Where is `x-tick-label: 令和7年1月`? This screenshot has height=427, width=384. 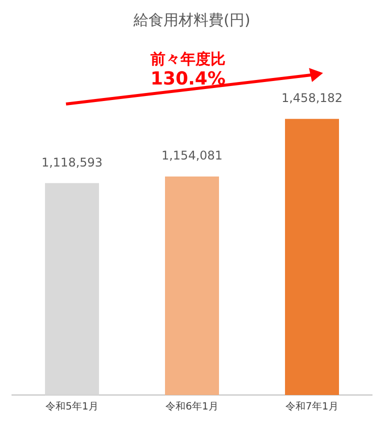 x-tick-label: 令和7年1月 is located at coordinates (312, 406).